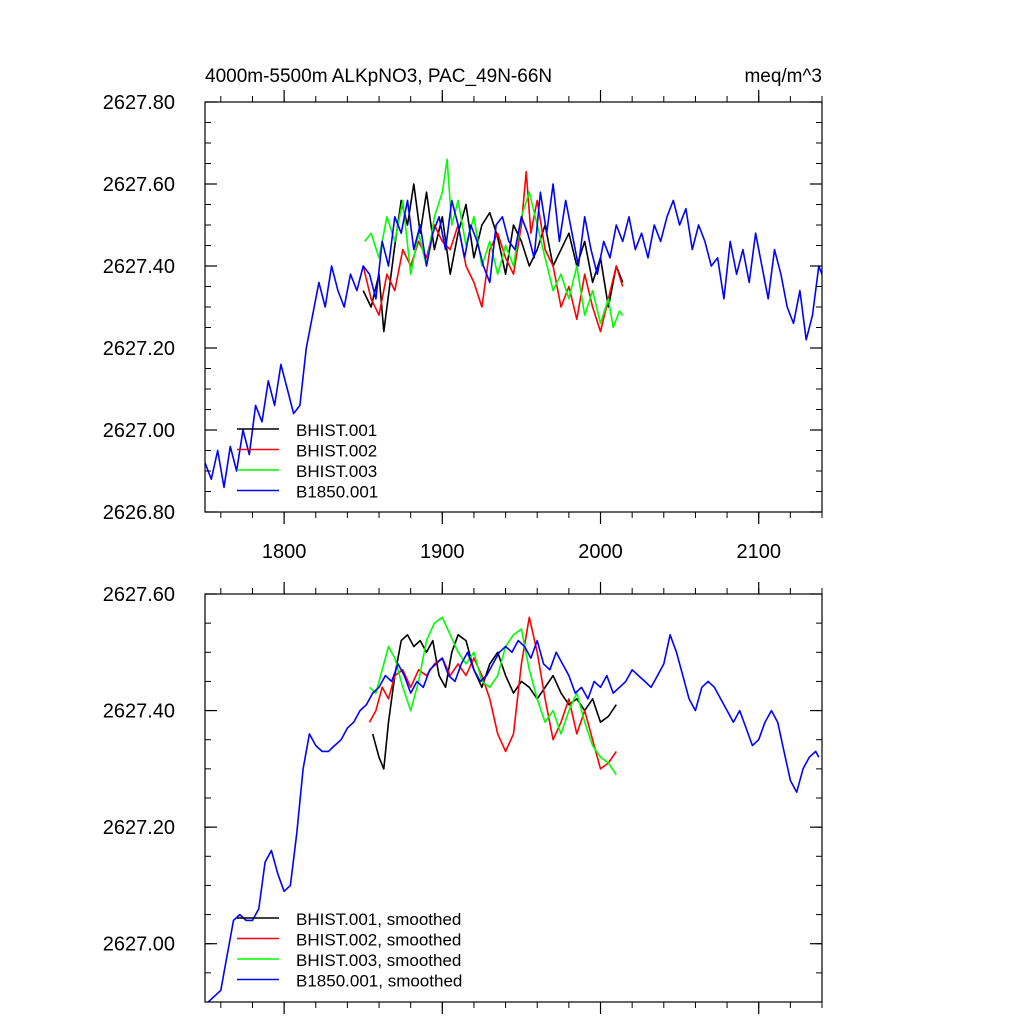 This screenshot has width=1024, height=1024. Describe the element at coordinates (139, 103) in the screenshot. I see `y-tick-label: 2627.80` at that location.